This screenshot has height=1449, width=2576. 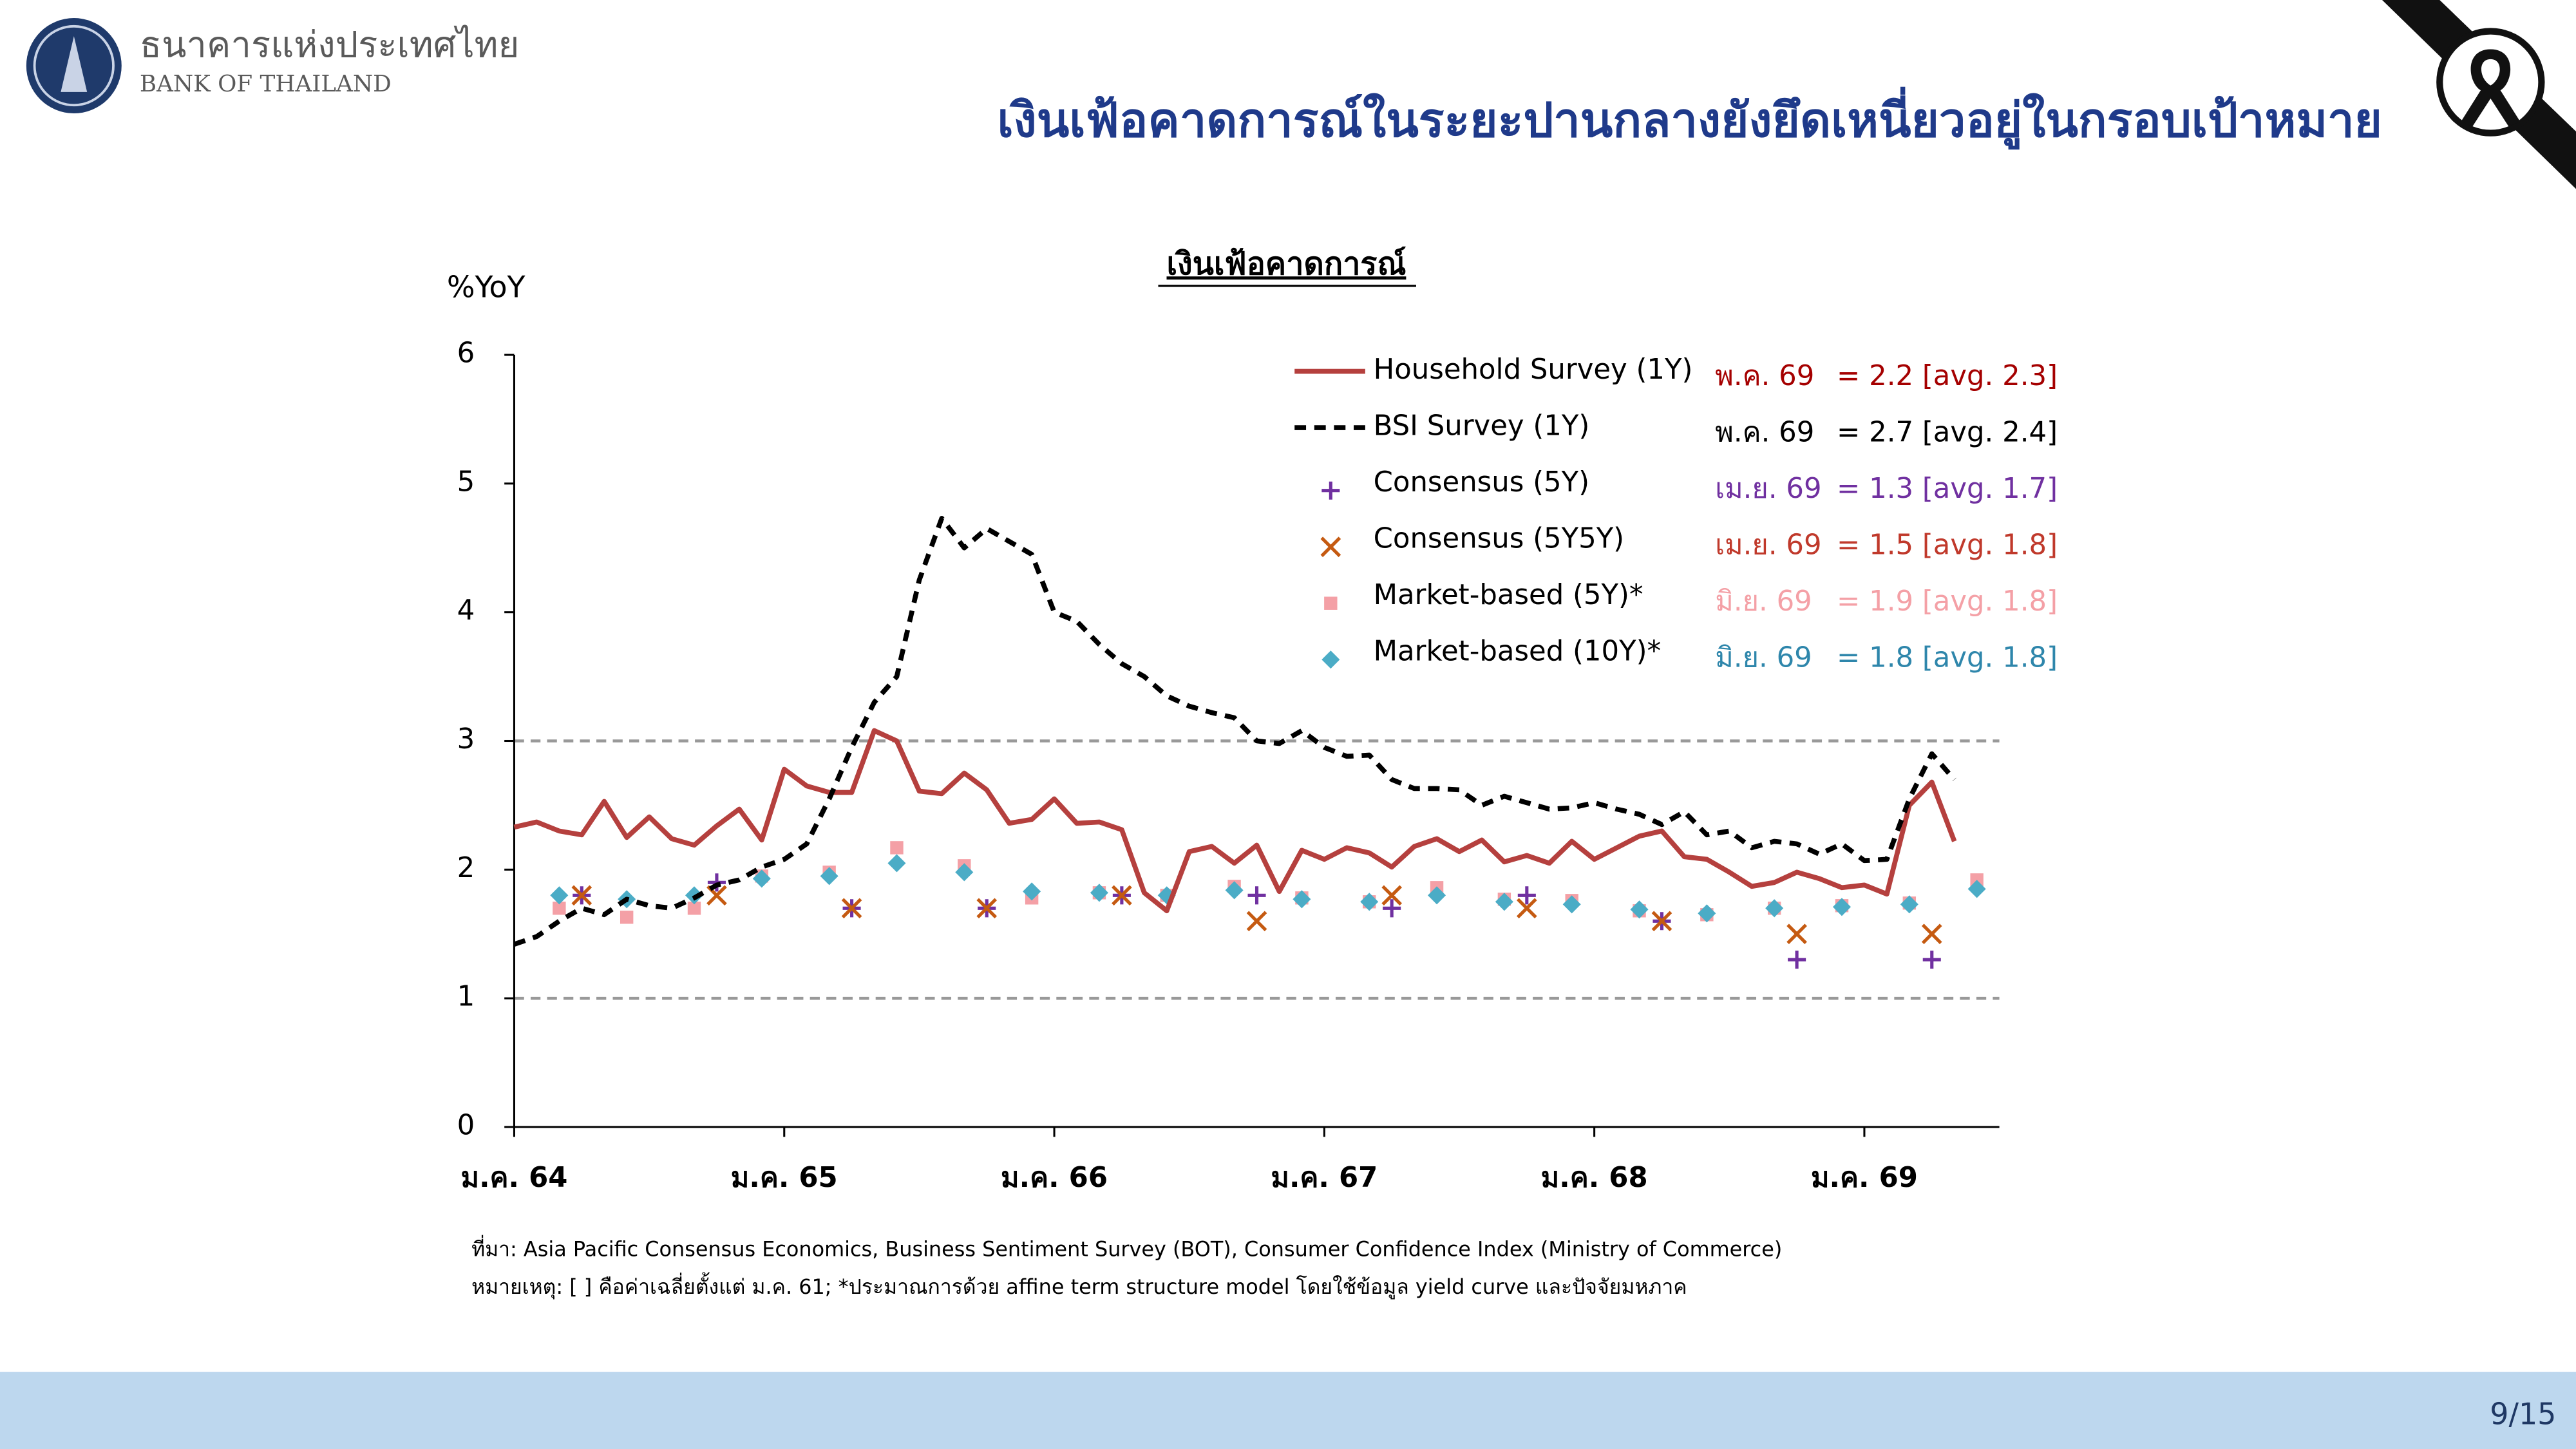 What do you see at coordinates (1288, 1411) in the screenshot?
I see `footer-band` at bounding box center [1288, 1411].